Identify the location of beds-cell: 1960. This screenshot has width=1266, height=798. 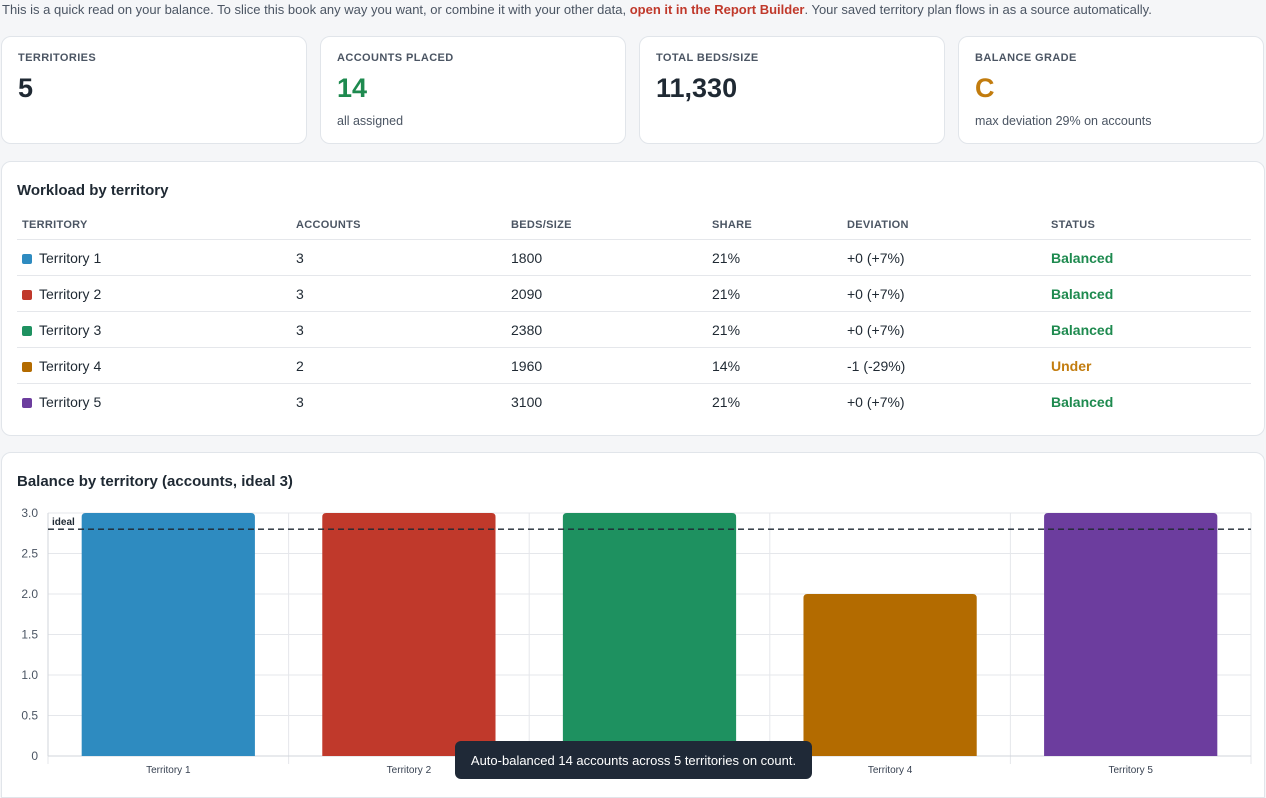
(606, 365).